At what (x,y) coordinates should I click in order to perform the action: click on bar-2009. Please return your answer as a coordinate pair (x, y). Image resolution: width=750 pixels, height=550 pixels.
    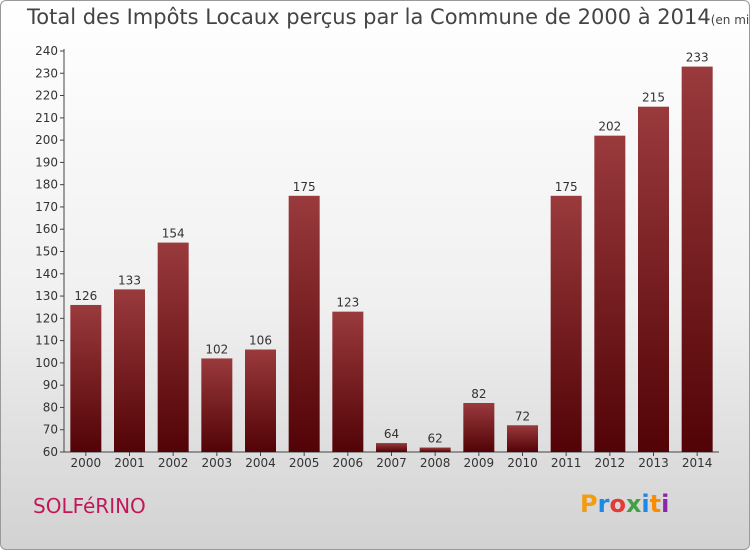
    Looking at the image, I should click on (479, 427).